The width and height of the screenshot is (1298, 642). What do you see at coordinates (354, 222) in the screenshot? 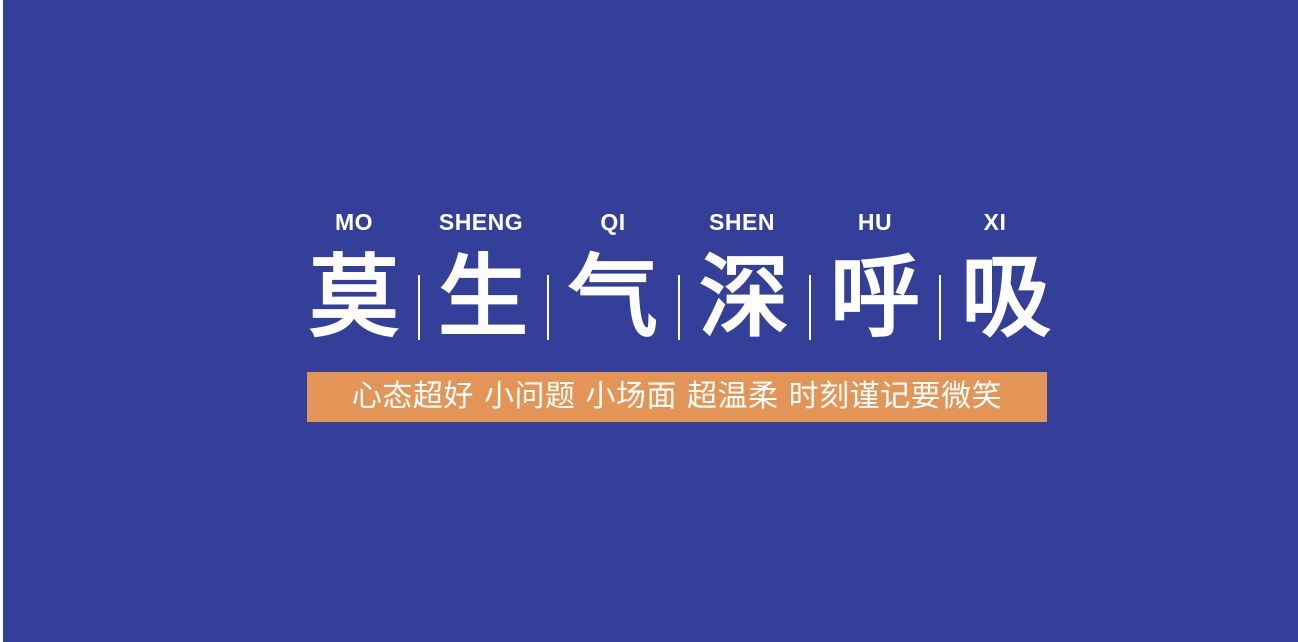
I see `pinyin-mo: MO` at bounding box center [354, 222].